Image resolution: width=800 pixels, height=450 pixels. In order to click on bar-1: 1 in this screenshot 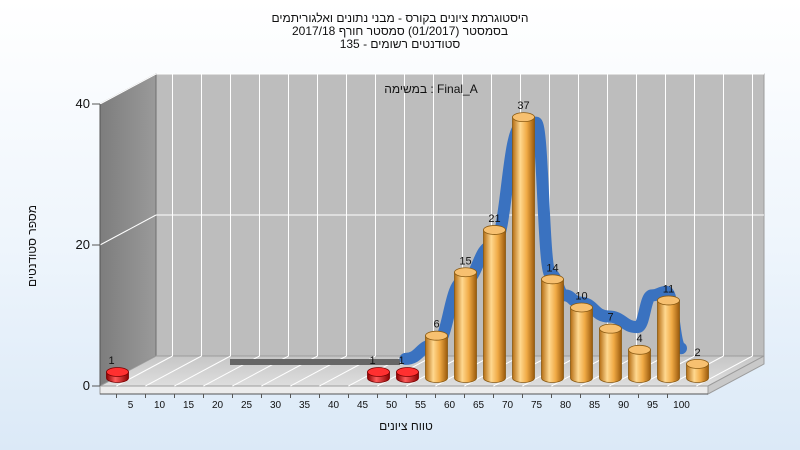, I will do `click(378, 369)`.